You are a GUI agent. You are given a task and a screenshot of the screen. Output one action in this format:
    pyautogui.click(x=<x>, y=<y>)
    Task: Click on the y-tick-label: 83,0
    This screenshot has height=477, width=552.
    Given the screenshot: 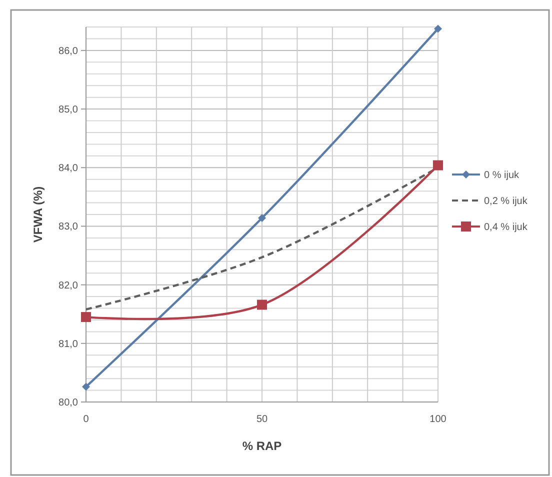 What is the action you would take?
    pyautogui.click(x=68, y=227)
    